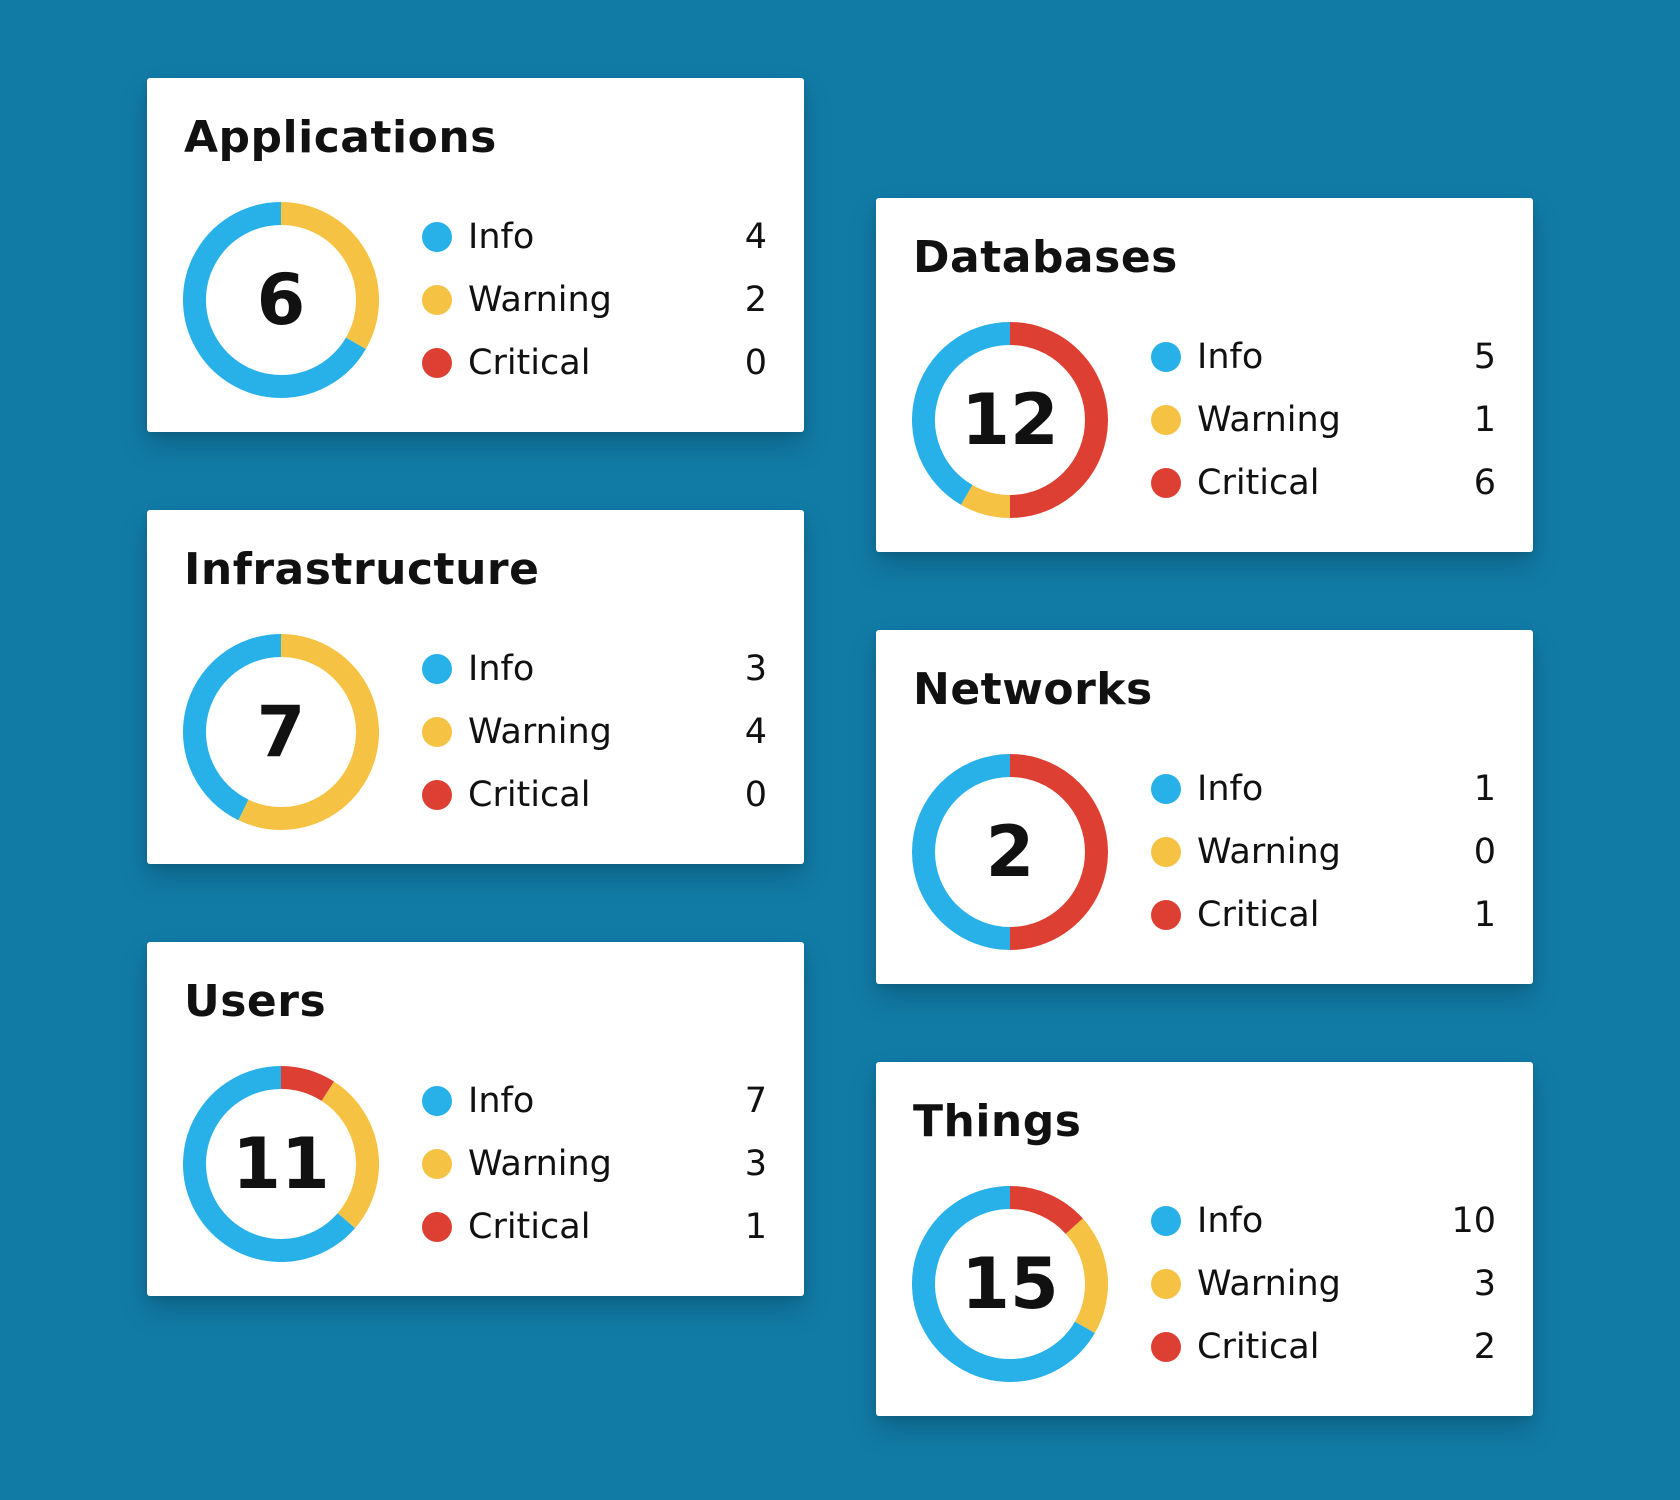 The width and height of the screenshot is (1680, 1500). Describe the element at coordinates (1033, 689) in the screenshot. I see `card-title: Networks` at that location.